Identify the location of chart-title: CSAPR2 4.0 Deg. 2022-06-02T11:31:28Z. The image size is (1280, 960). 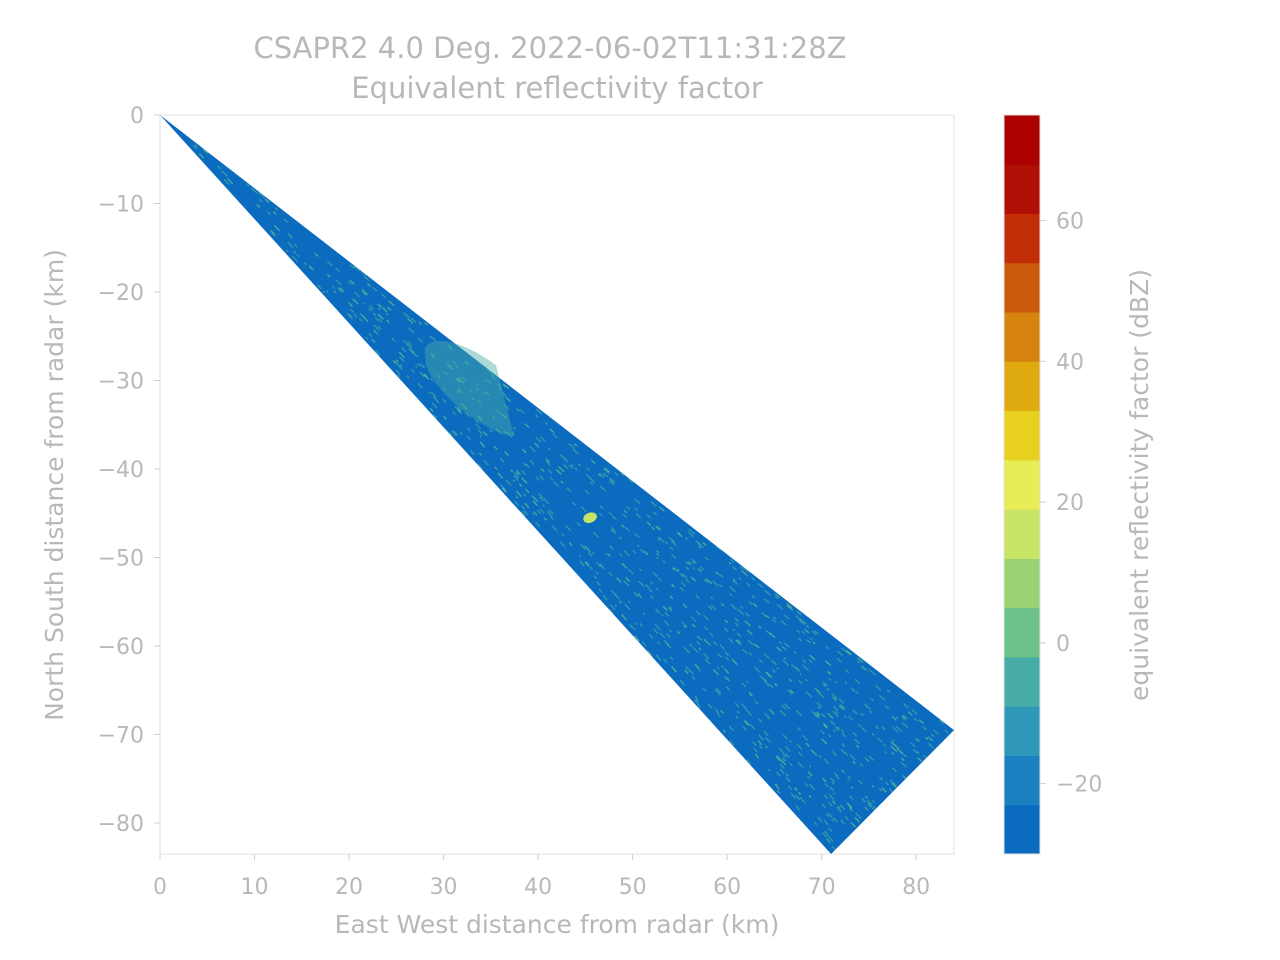
(549, 48).